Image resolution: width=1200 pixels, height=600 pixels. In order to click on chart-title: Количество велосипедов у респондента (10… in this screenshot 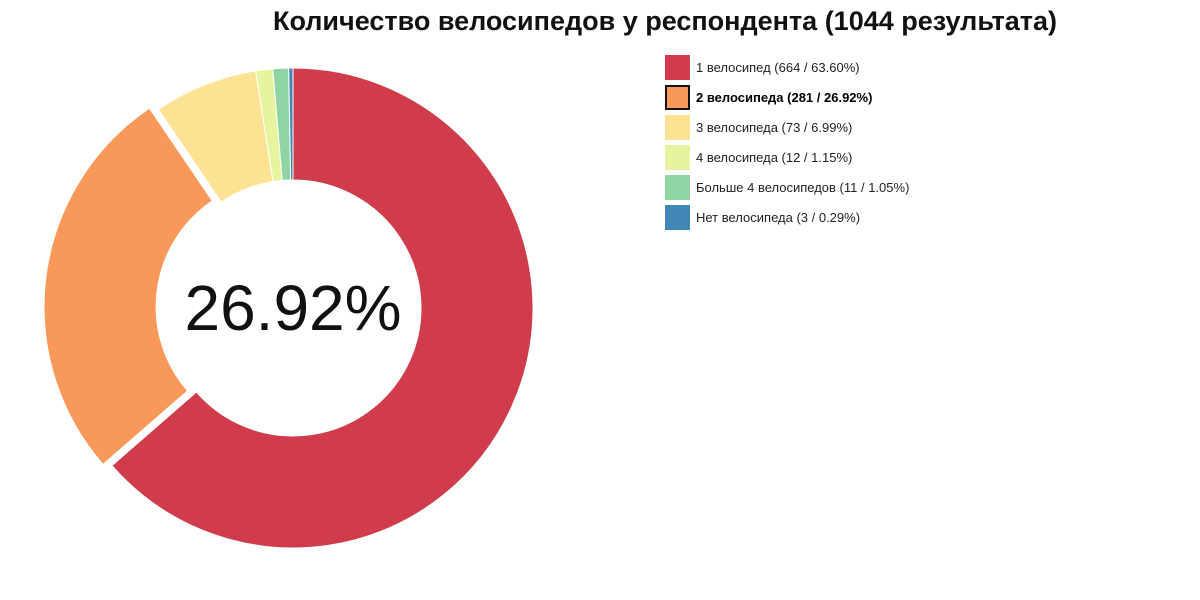, I will do `click(665, 21)`.